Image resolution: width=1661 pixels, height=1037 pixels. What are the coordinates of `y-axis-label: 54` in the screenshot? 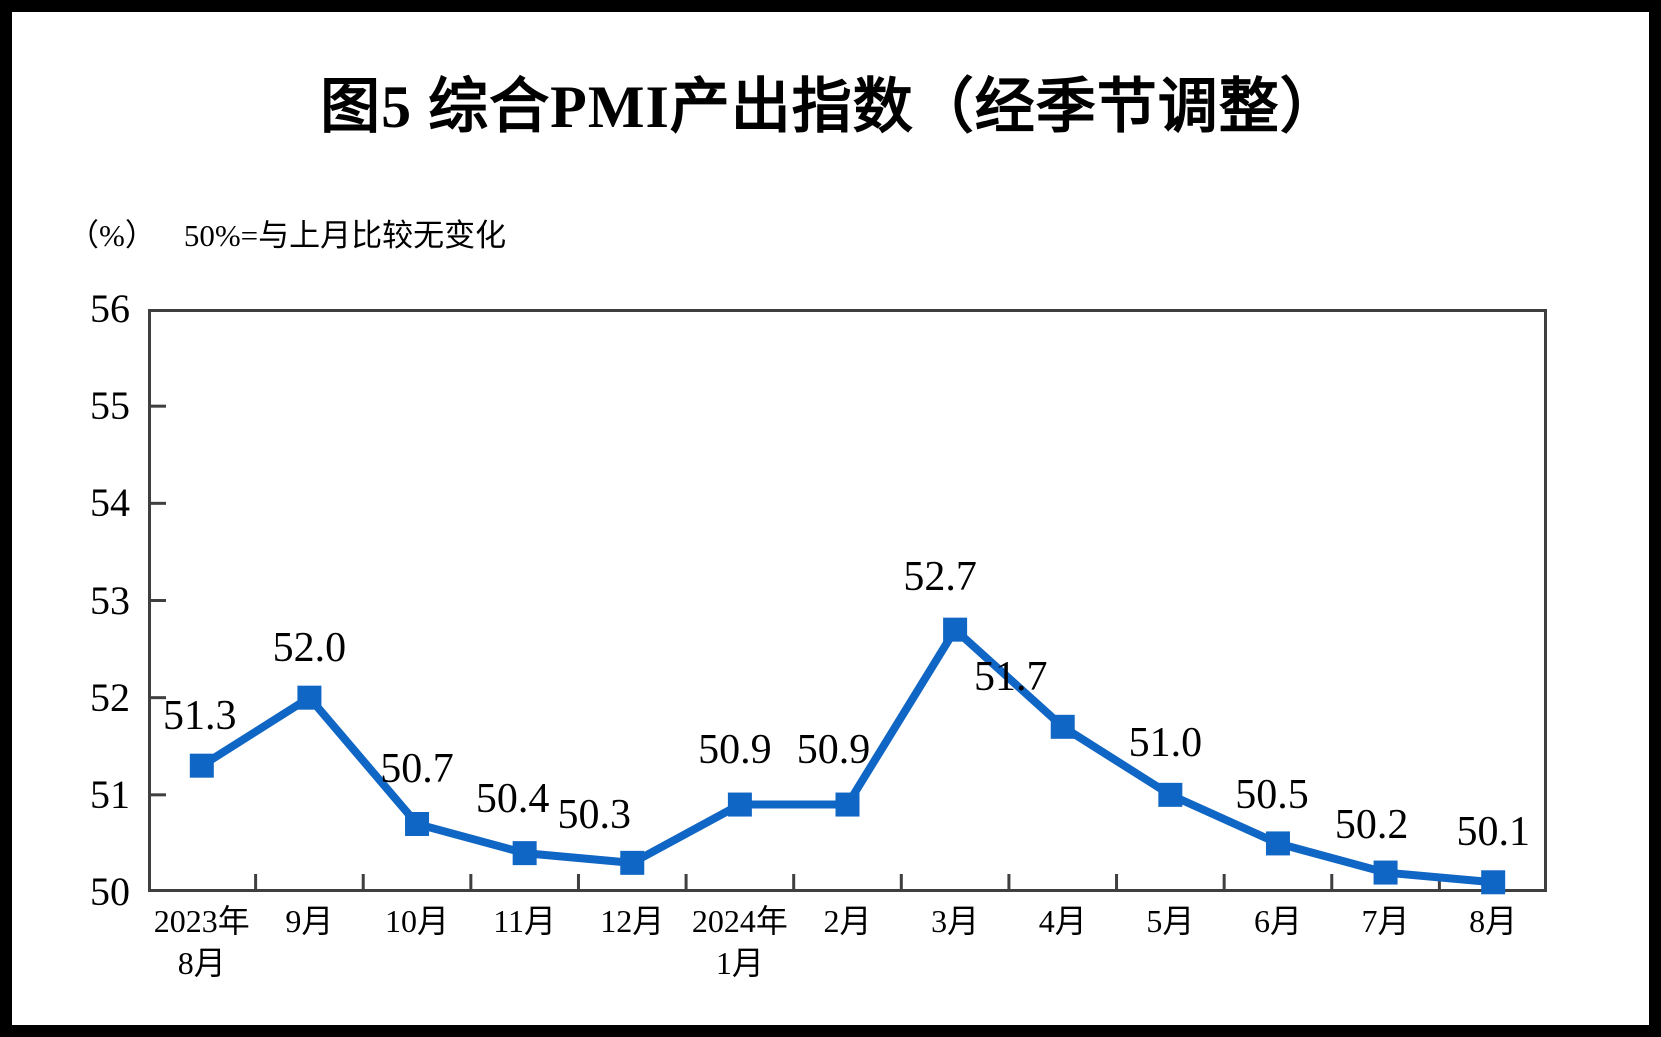 It's located at (110, 503).